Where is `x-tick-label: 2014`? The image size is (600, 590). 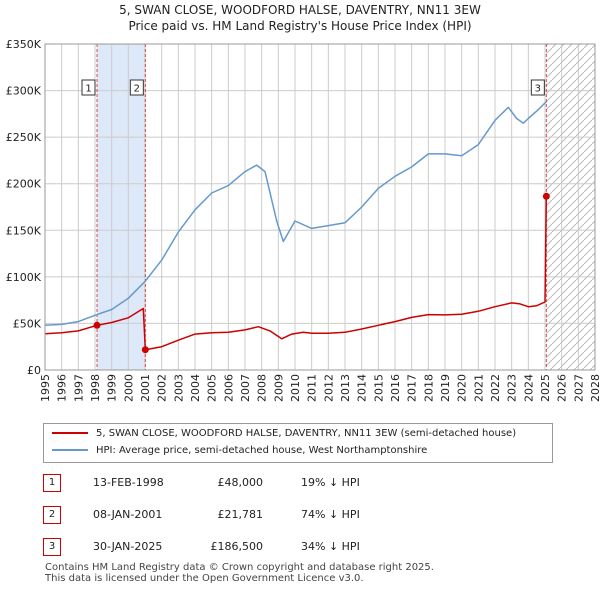 x-tick-label: 2014 is located at coordinates (362, 388).